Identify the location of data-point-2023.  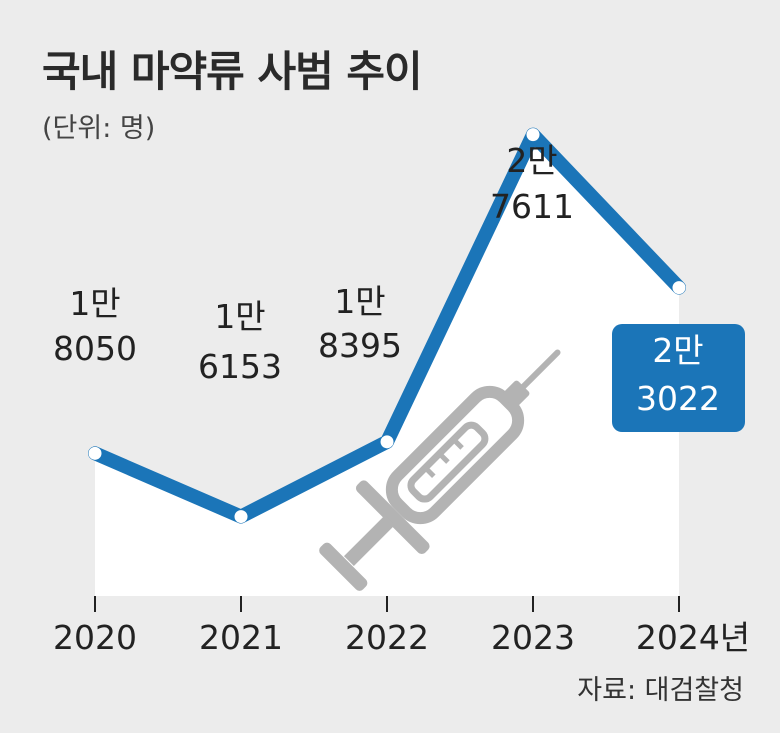
(533, 135).